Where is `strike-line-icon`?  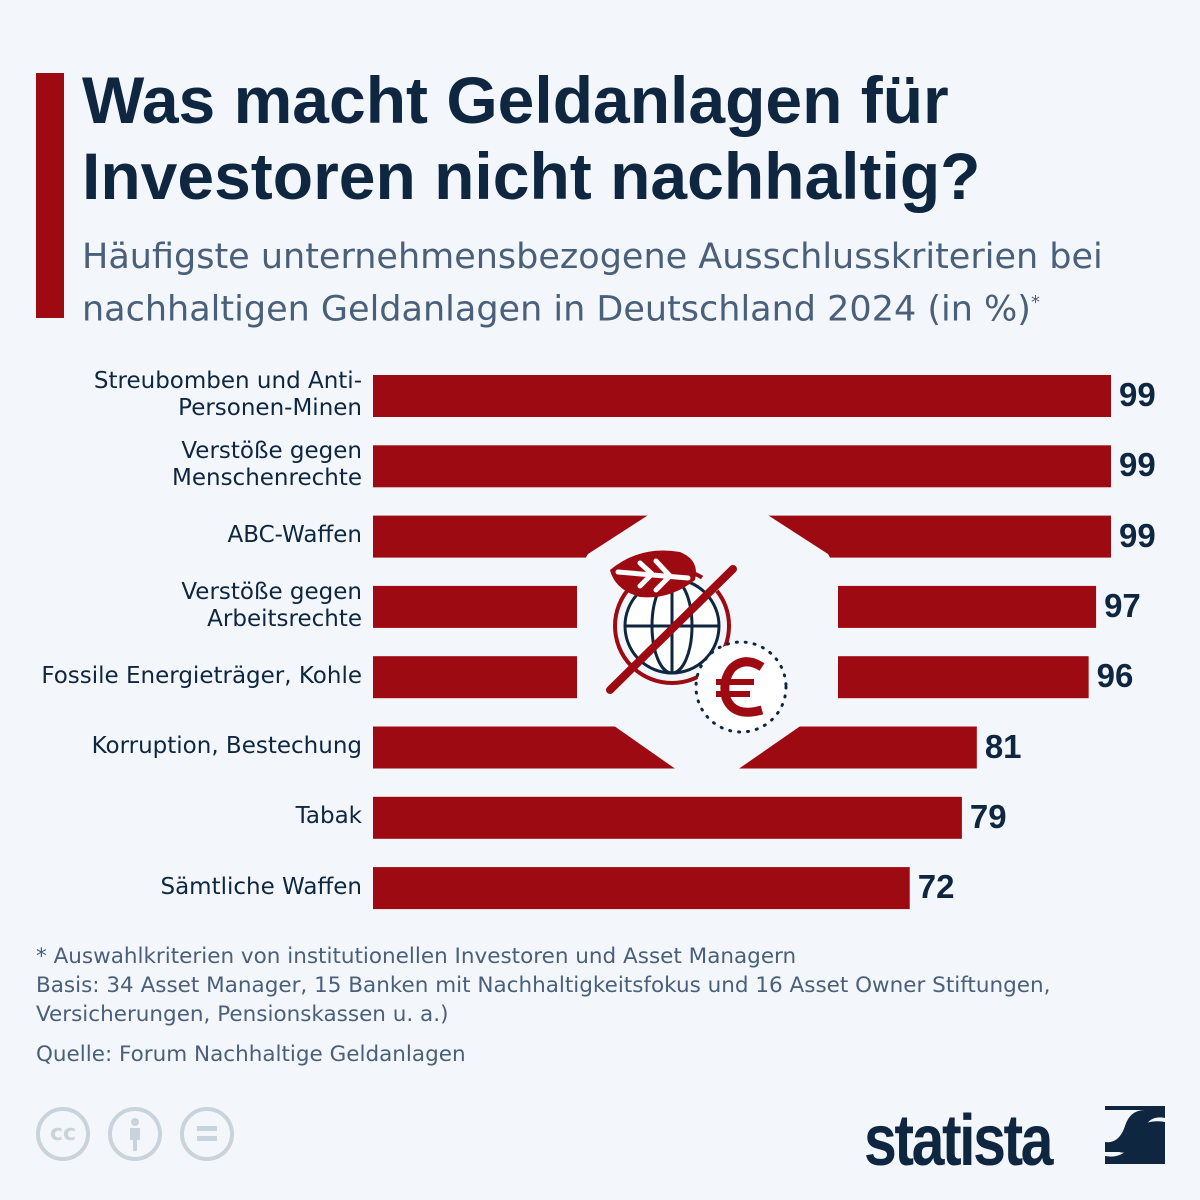 strike-line-icon is located at coordinates (671, 629).